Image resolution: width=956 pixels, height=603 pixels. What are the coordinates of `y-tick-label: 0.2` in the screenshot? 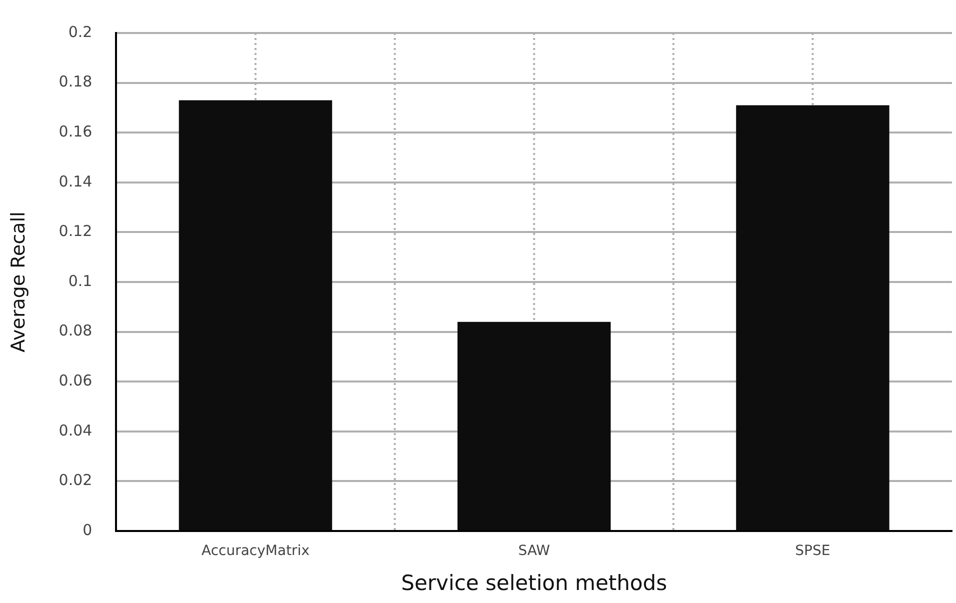 It's located at (80, 31).